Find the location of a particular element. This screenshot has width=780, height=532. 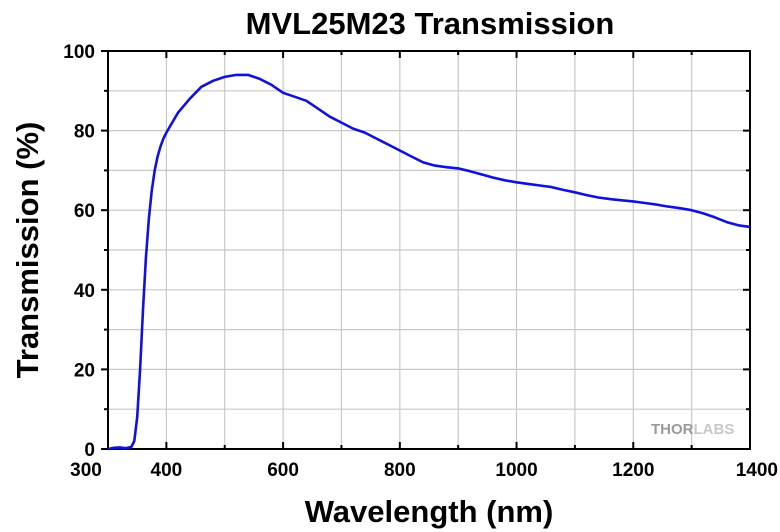

x-tick-label: 800 is located at coordinates (400, 470).